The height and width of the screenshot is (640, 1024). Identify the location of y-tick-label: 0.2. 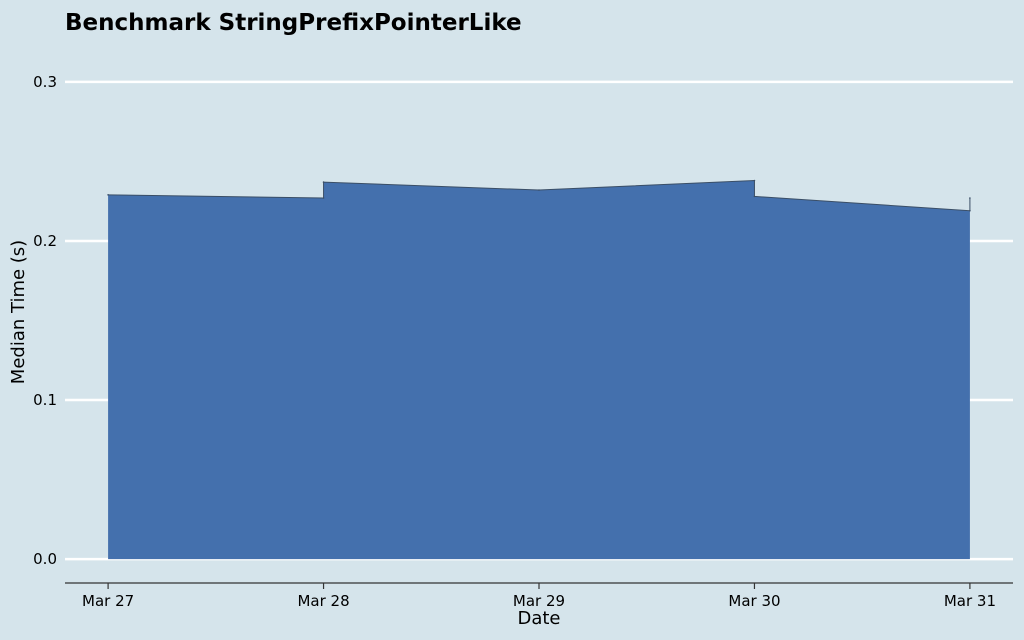
(45, 241).